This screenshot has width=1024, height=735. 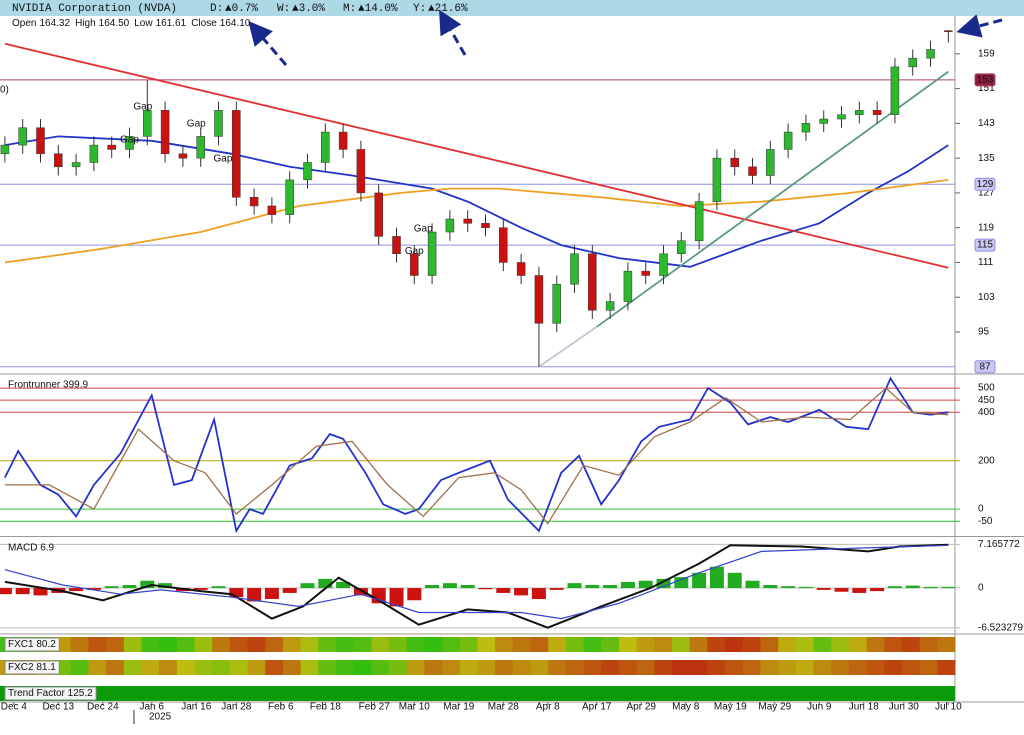 What do you see at coordinates (948, 707) in the screenshot?
I see `x-tick-label: Jul 10` at bounding box center [948, 707].